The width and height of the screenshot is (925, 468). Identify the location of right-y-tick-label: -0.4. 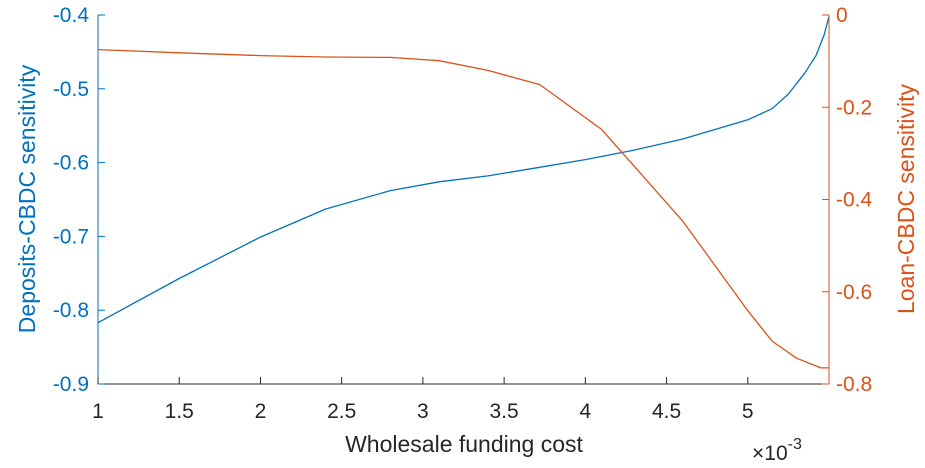
(854, 200).